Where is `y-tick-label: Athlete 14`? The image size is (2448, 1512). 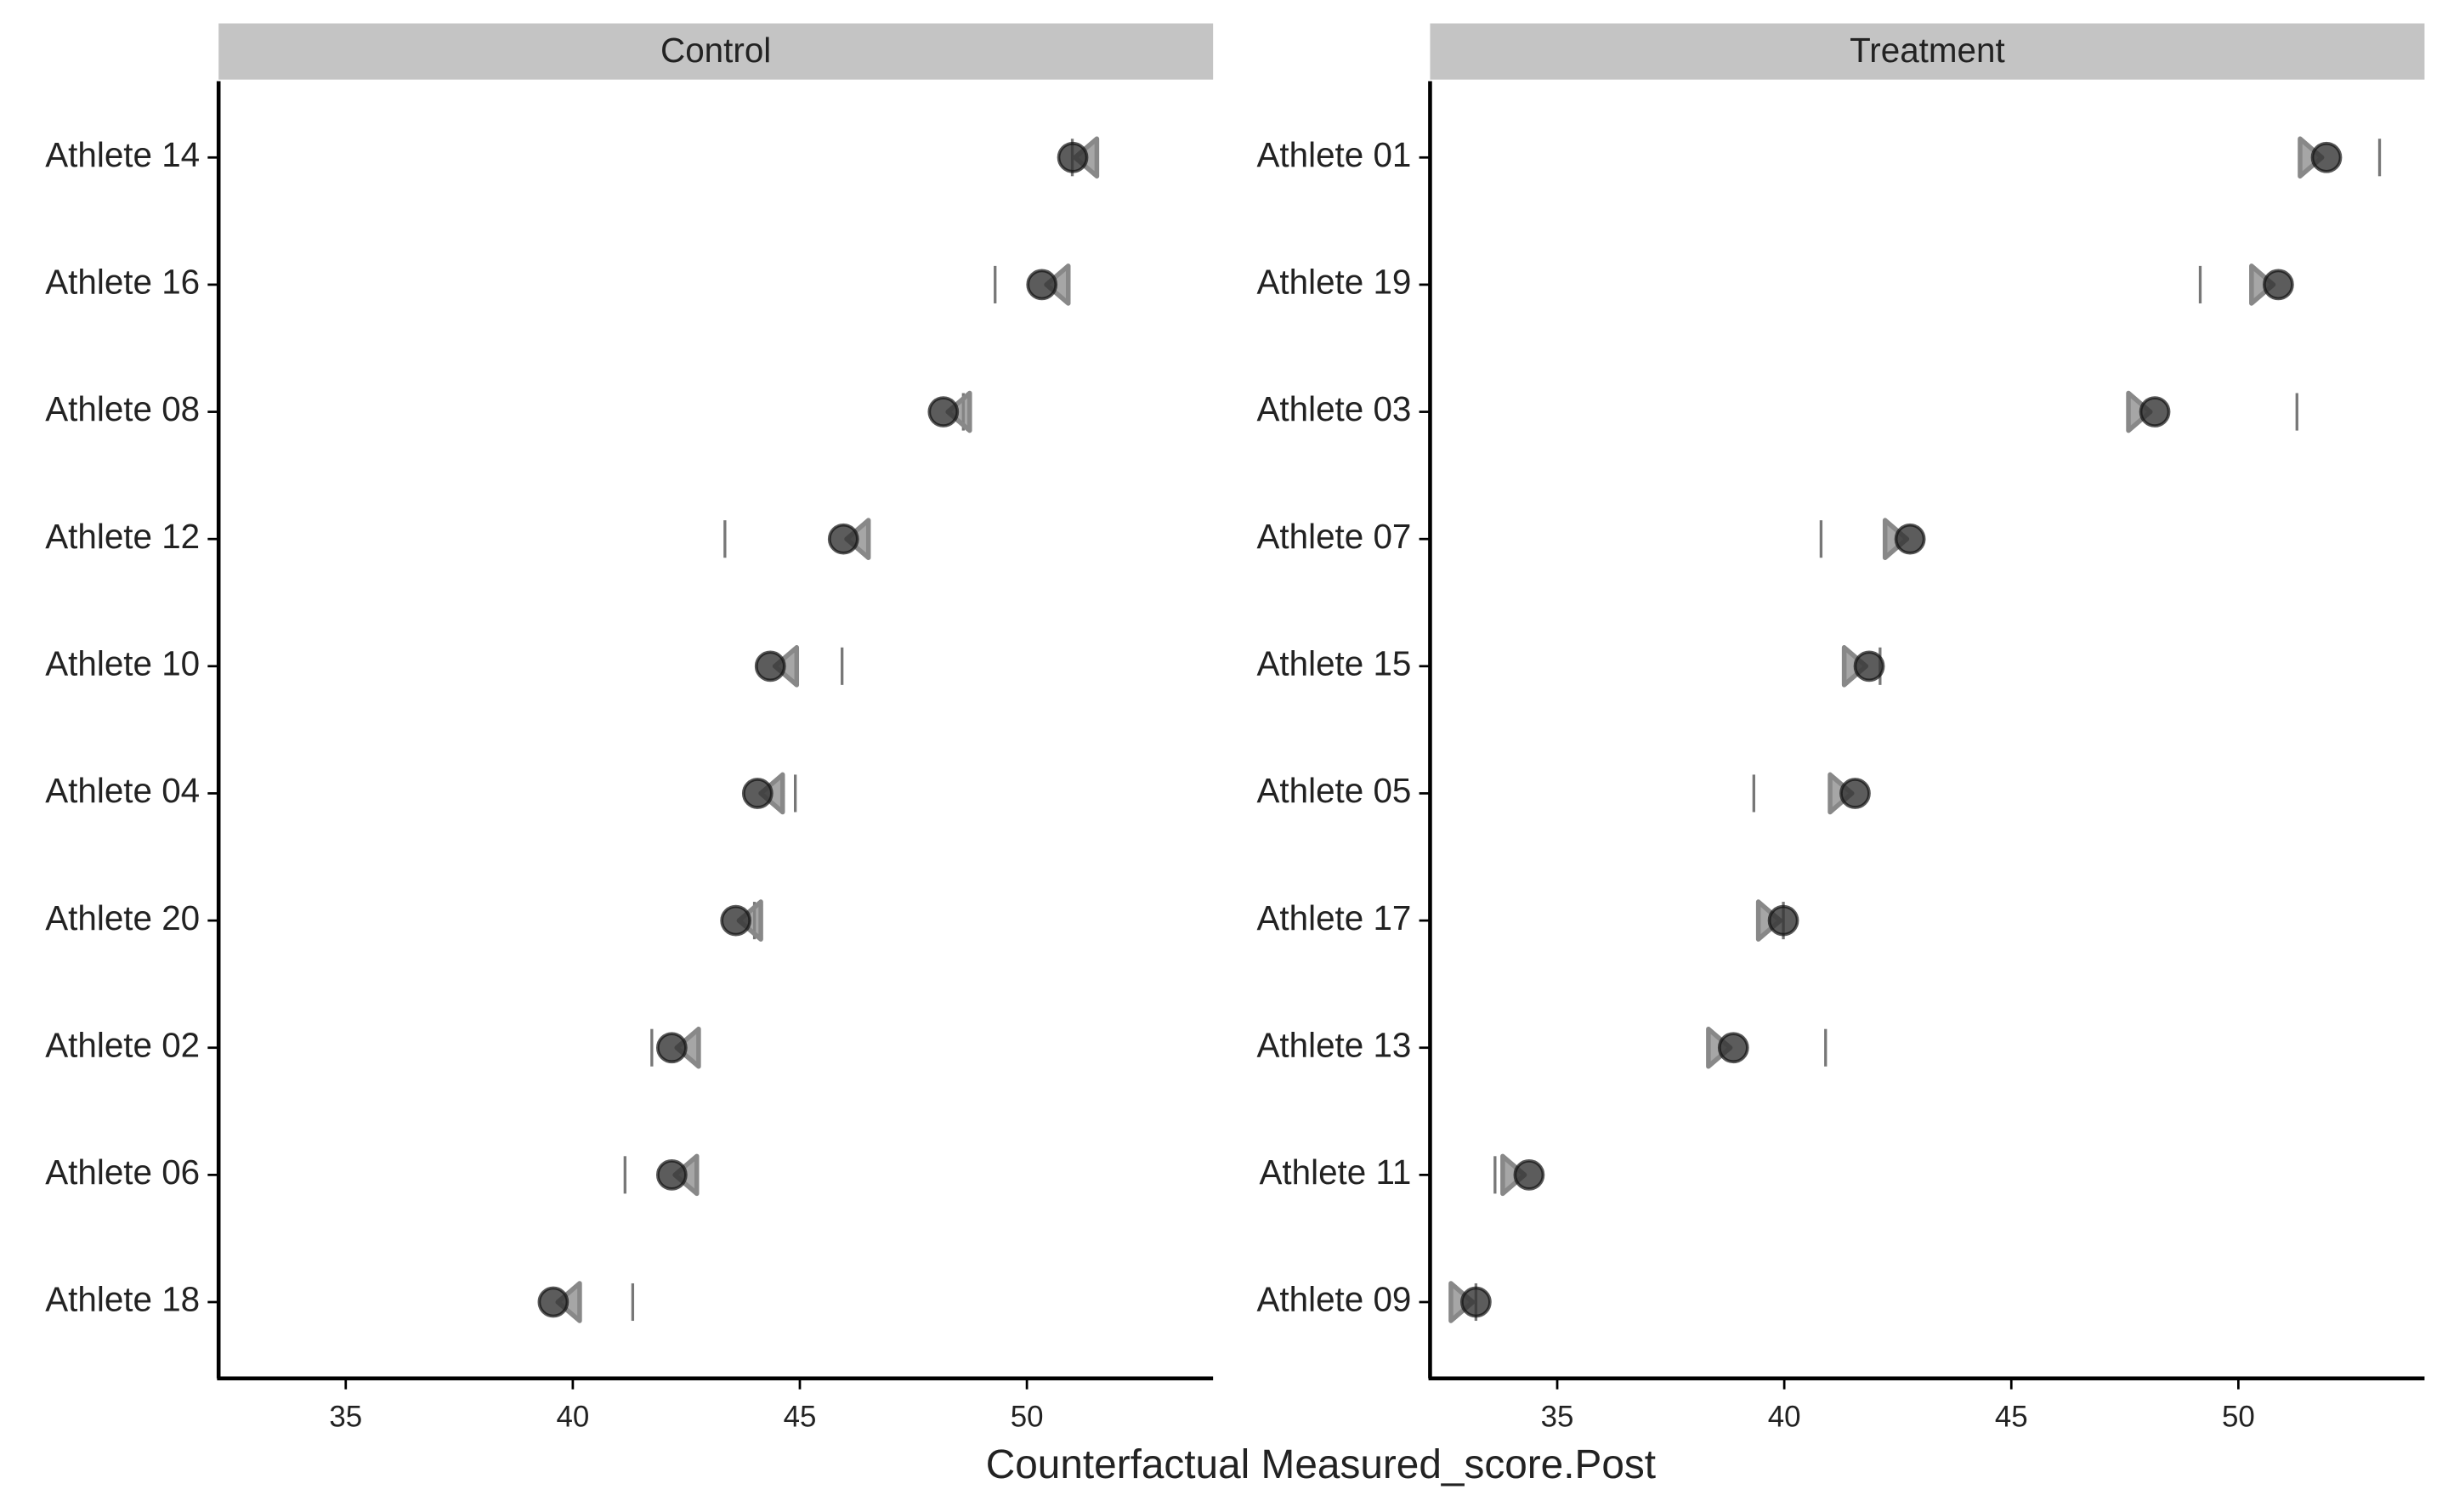
y-tick-label: Athlete 14 is located at coordinates (122, 154).